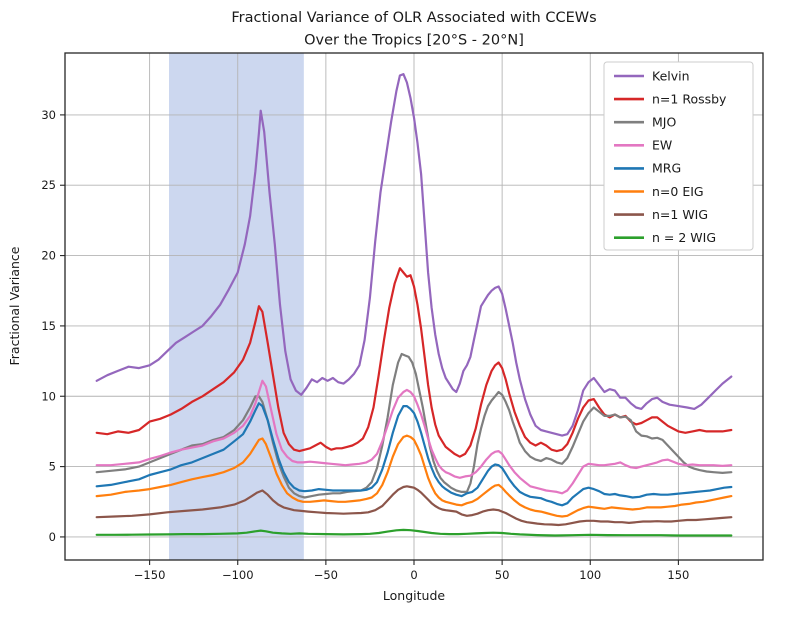 The width and height of the screenshot is (800, 620). I want to click on series-line-mrg, so click(414, 454).